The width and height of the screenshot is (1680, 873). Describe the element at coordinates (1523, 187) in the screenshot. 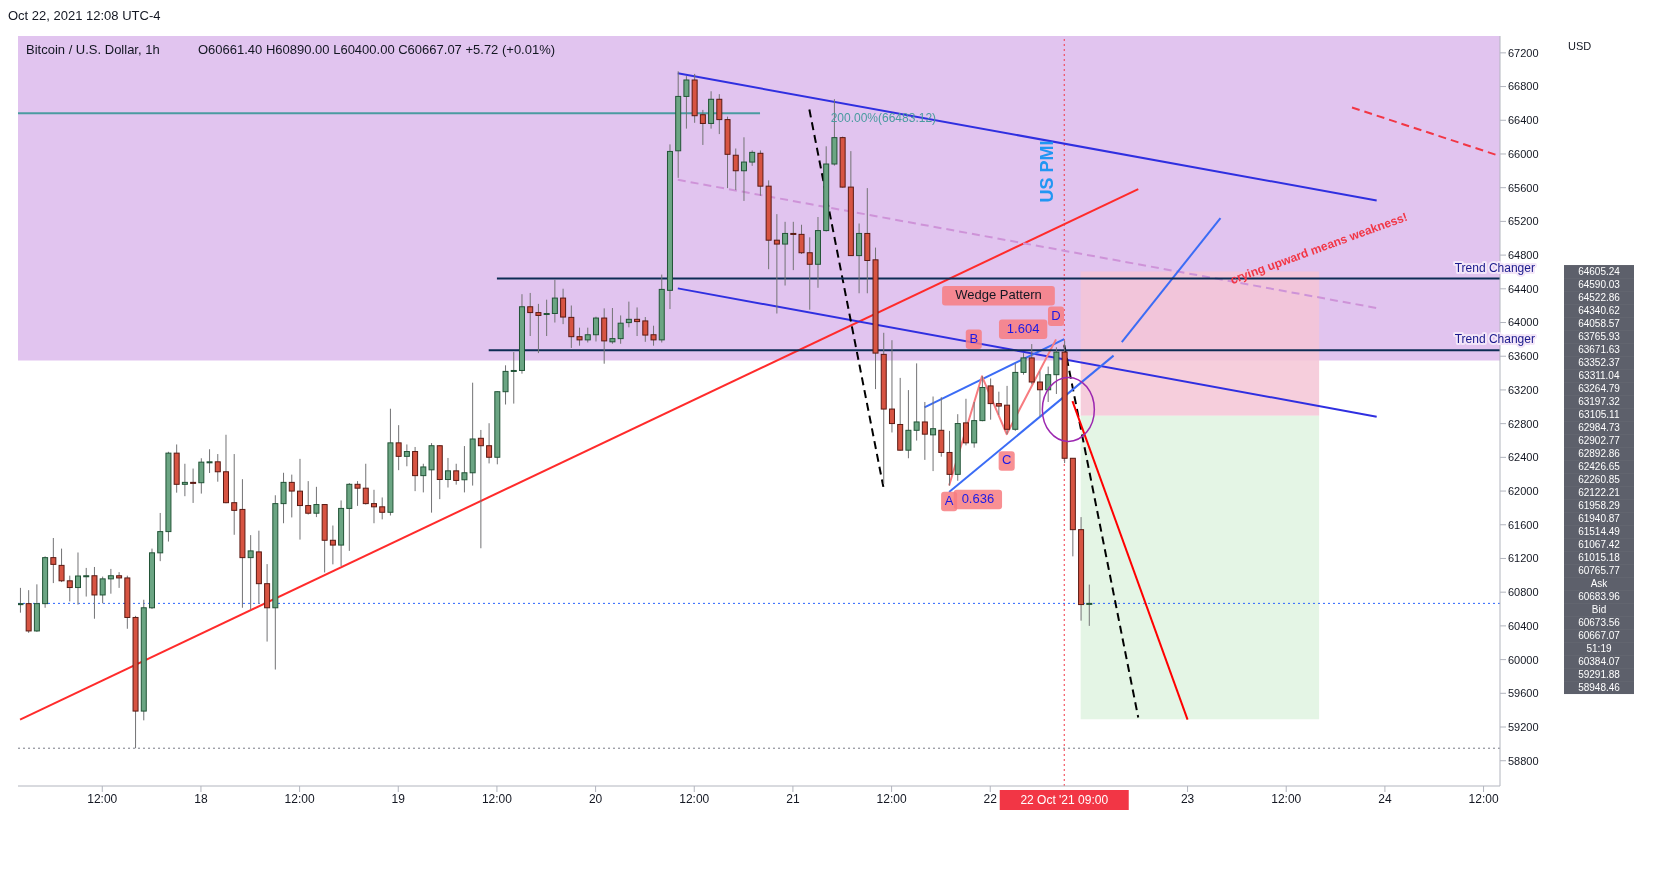

I see `y-tick-label: 65600` at that location.